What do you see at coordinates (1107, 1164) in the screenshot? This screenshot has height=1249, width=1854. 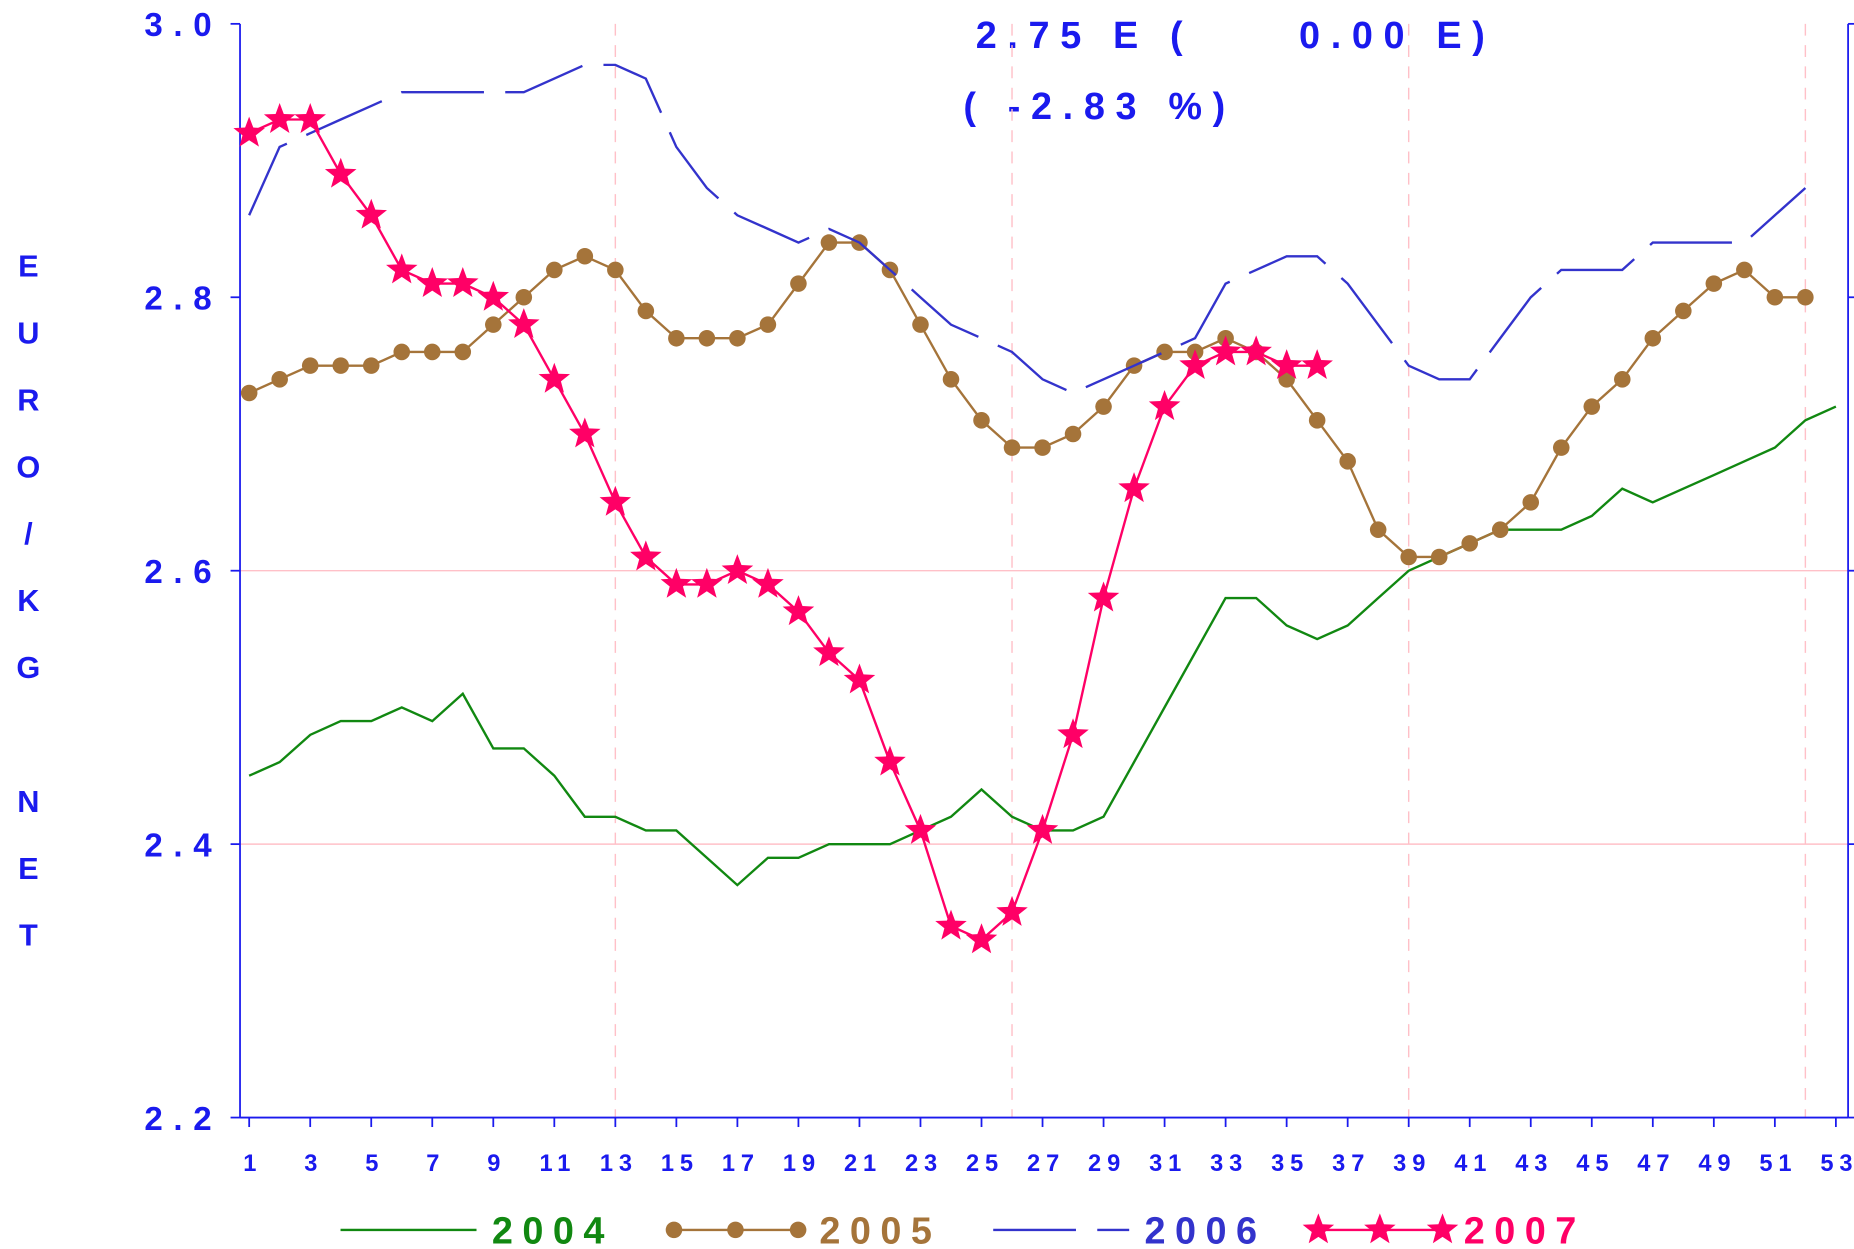 I see `x-tick-label: 29` at bounding box center [1107, 1164].